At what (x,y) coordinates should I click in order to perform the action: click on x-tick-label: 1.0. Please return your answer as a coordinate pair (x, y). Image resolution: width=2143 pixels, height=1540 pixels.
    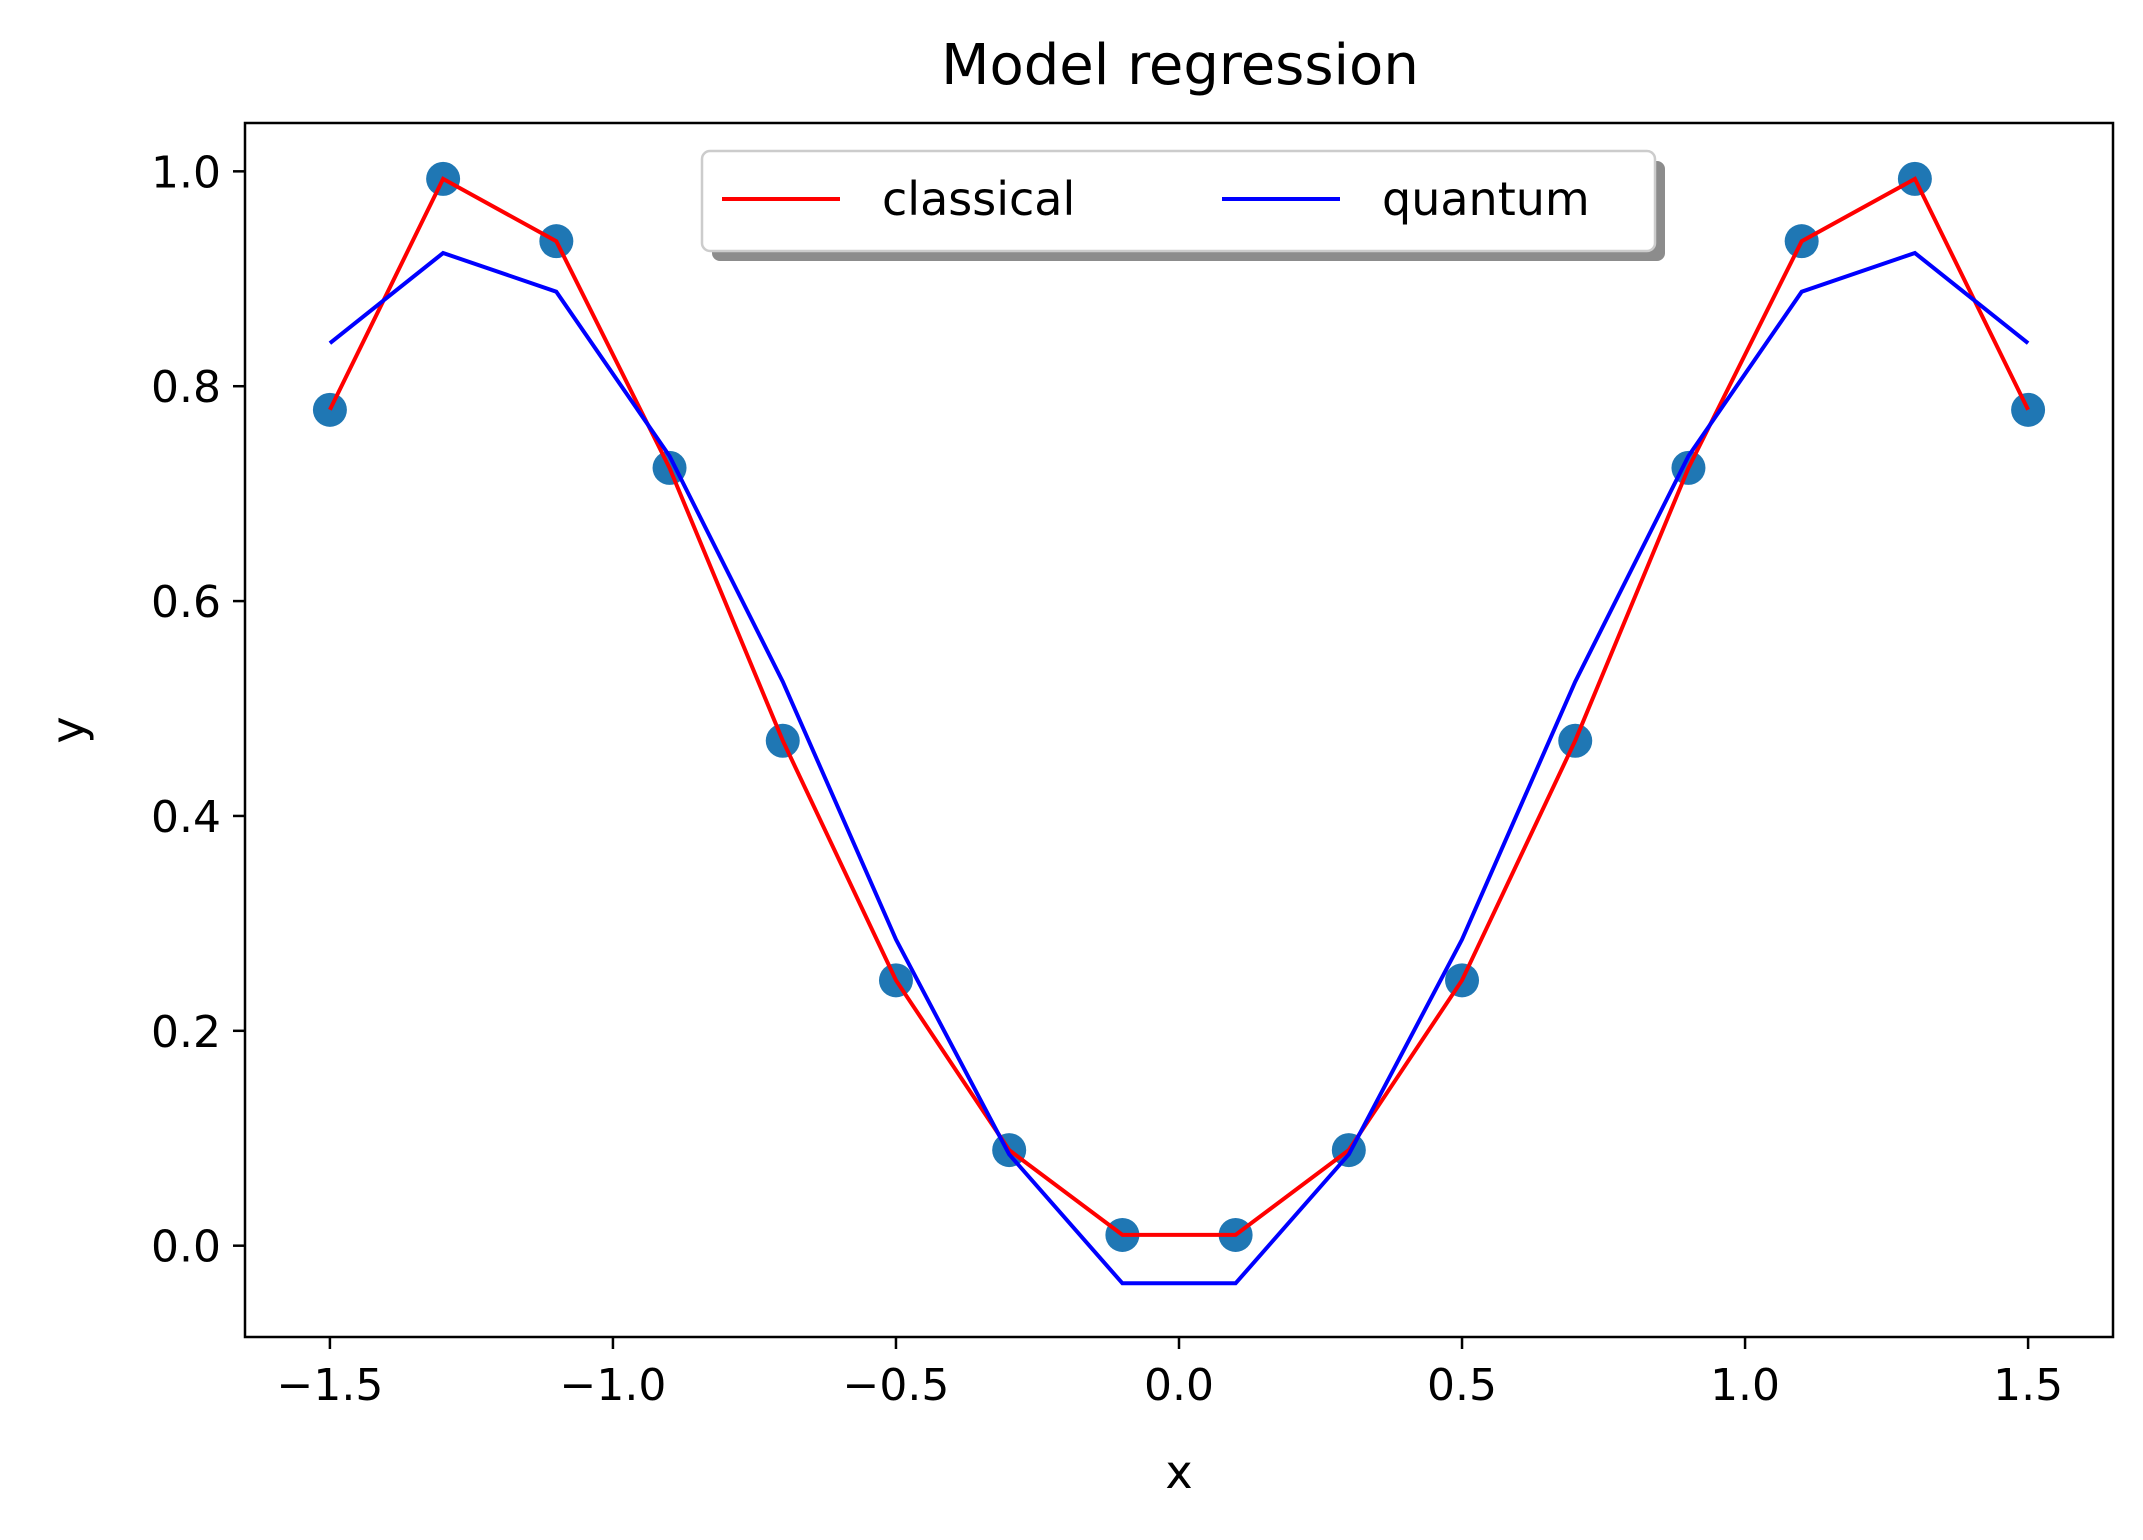
    Looking at the image, I should click on (1745, 1385).